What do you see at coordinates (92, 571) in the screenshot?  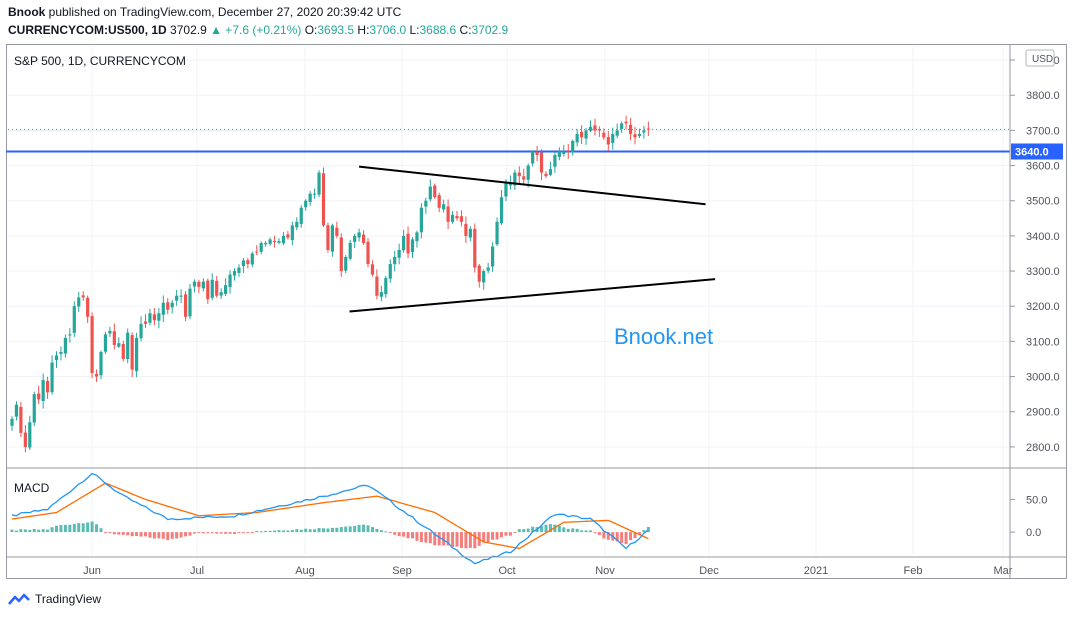 I see `time-tick-label: Jun` at bounding box center [92, 571].